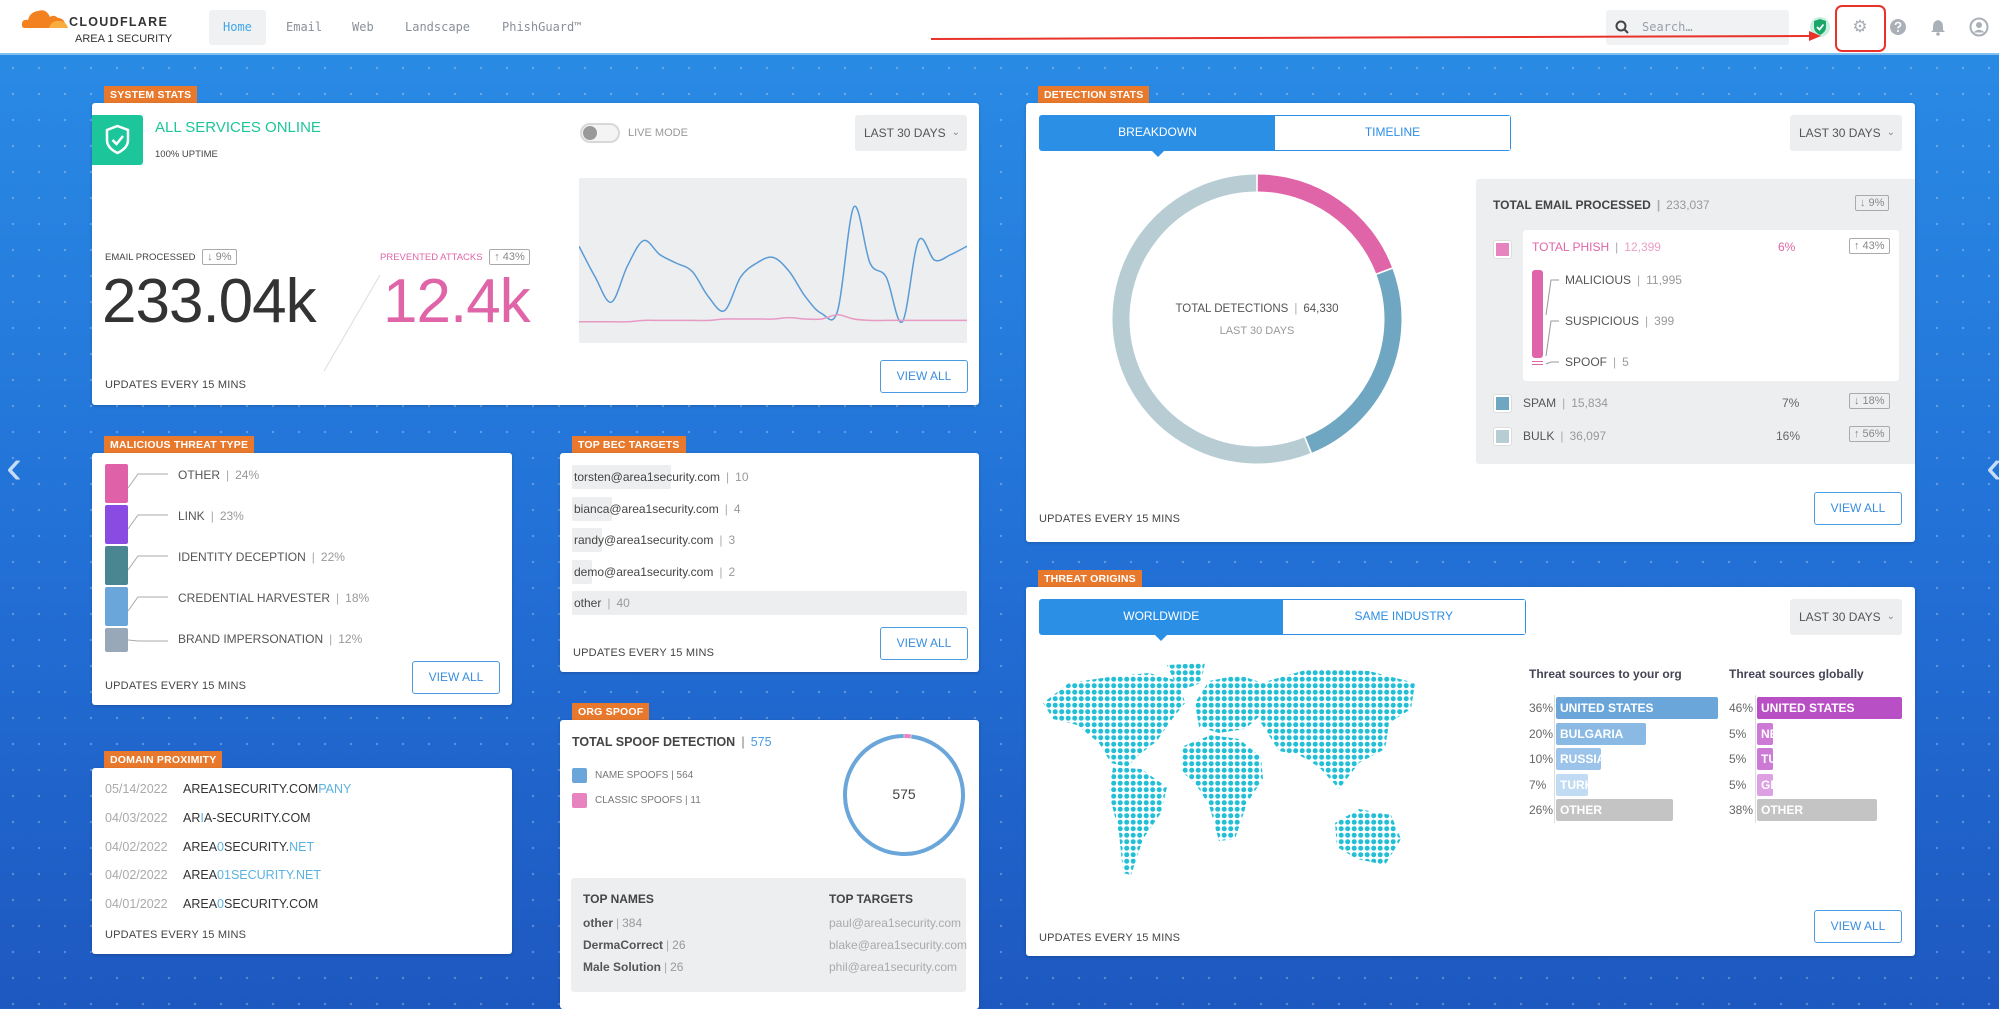  I want to click on domain-item: 04/02/2022 AREA0SECURITY.NET, so click(209, 847).